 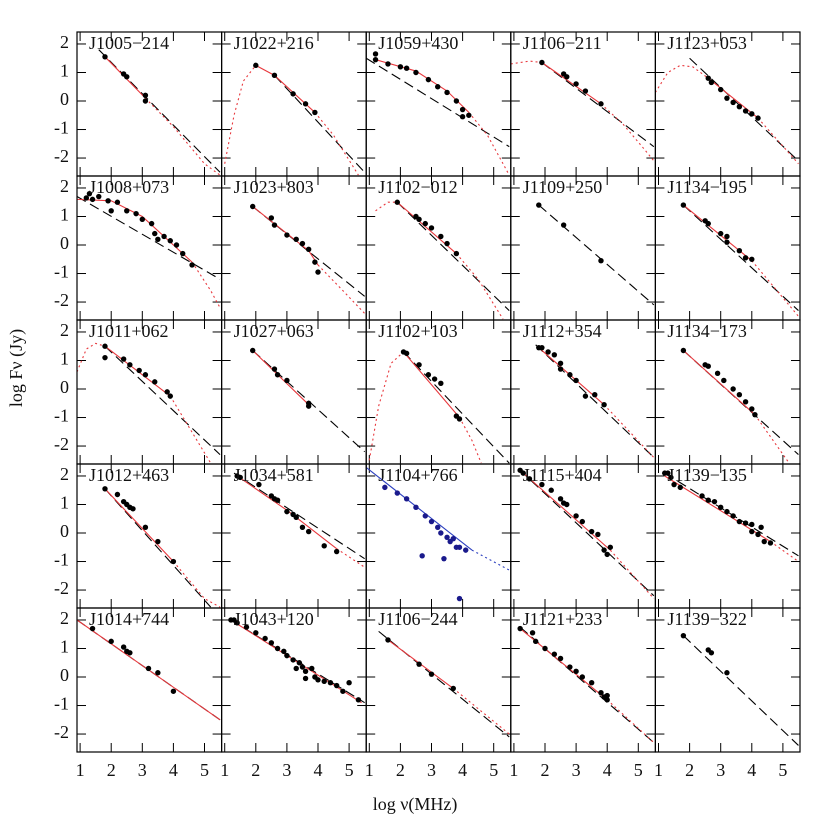 What do you see at coordinates (707, 619) in the screenshot?
I see `panel-title: J1139−322` at bounding box center [707, 619].